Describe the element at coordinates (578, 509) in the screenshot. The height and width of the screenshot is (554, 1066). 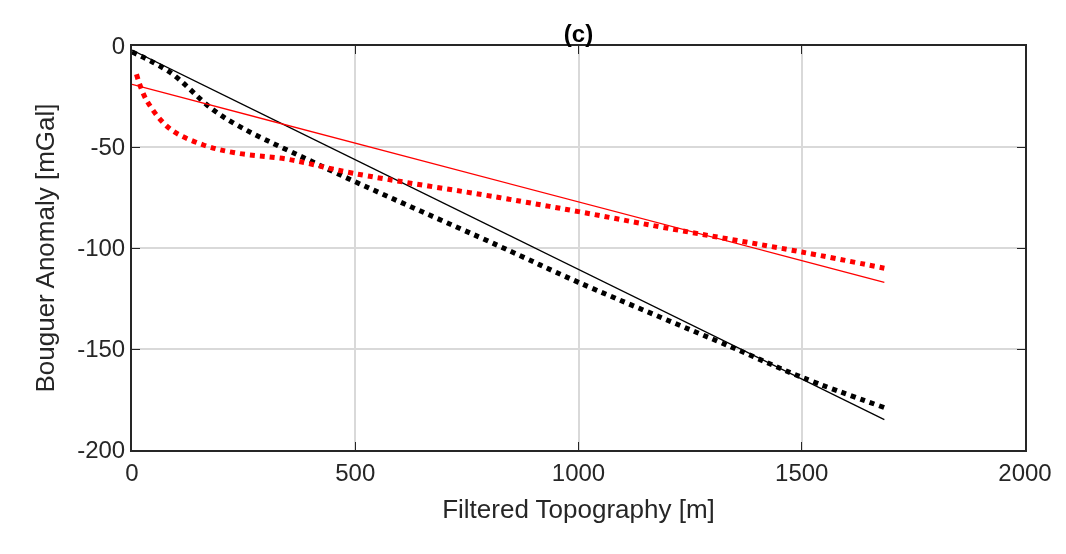
I see `x-axis-title: Filtered Topography [m]` at that location.